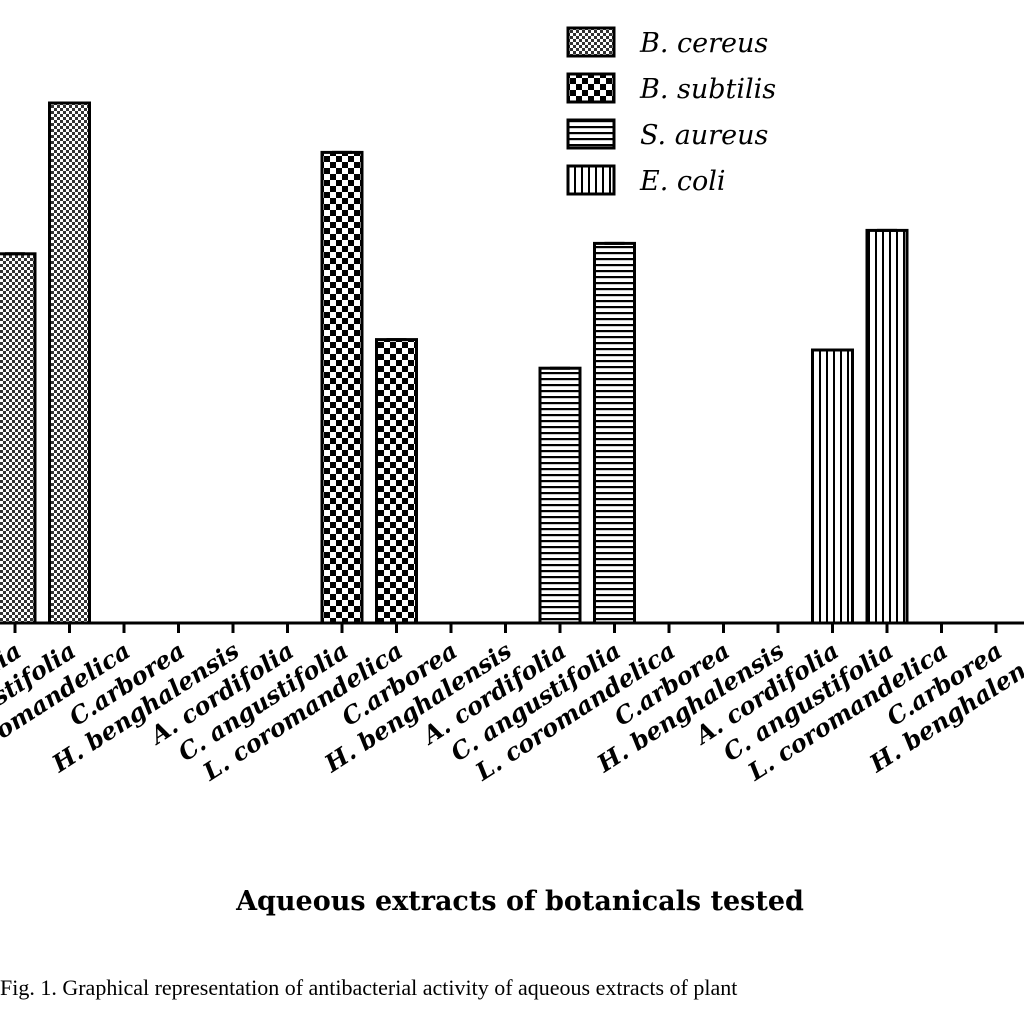 This screenshot has height=1024, width=1024. I want to click on legend-label: E. coli, so click(682, 181).